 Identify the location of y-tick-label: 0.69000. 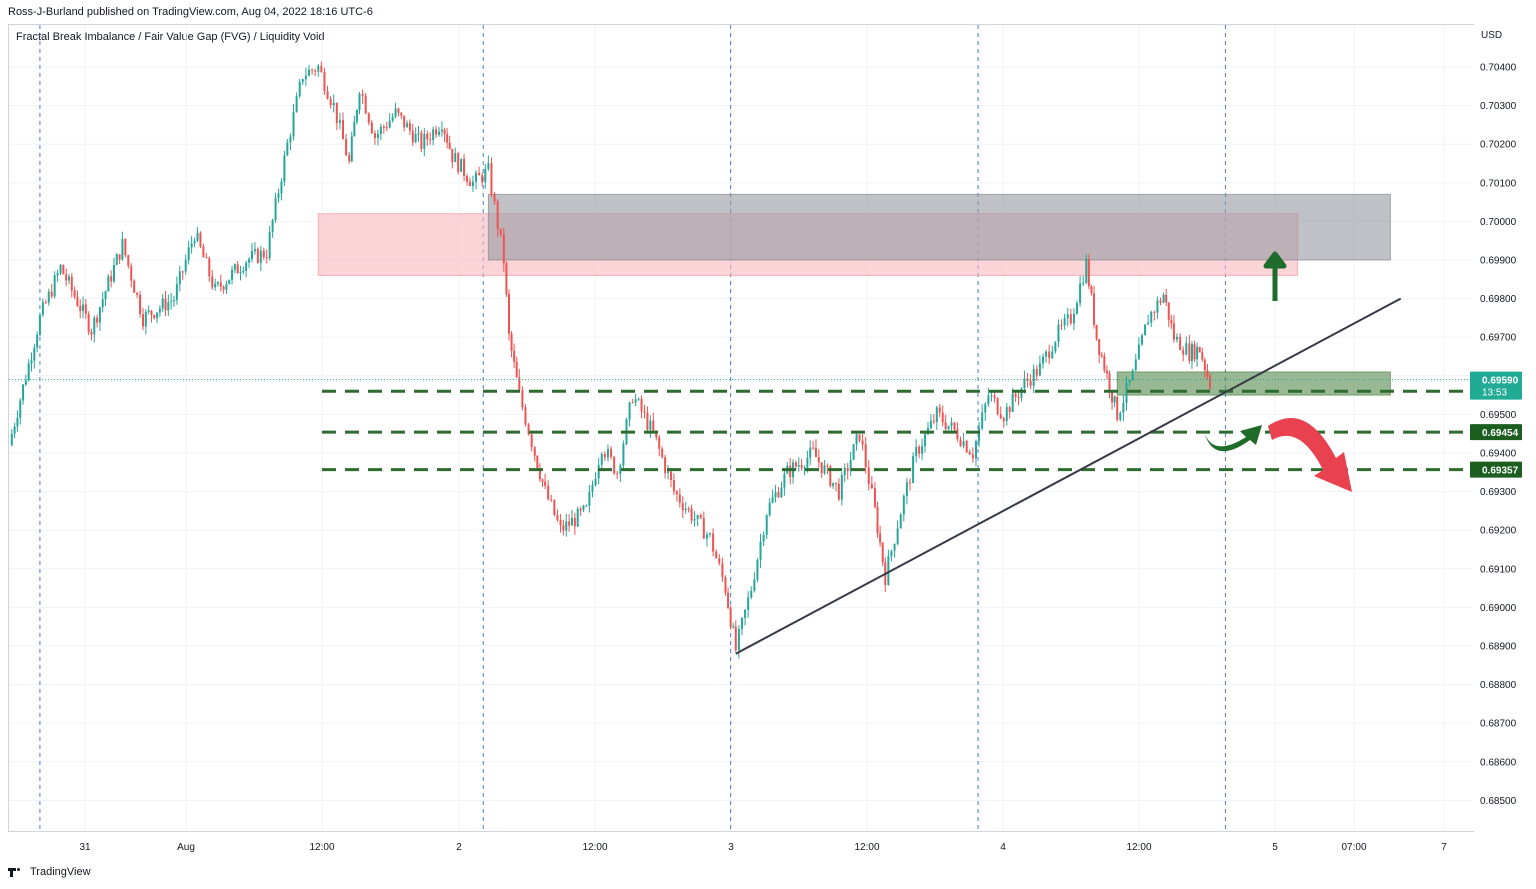
(1498, 608).